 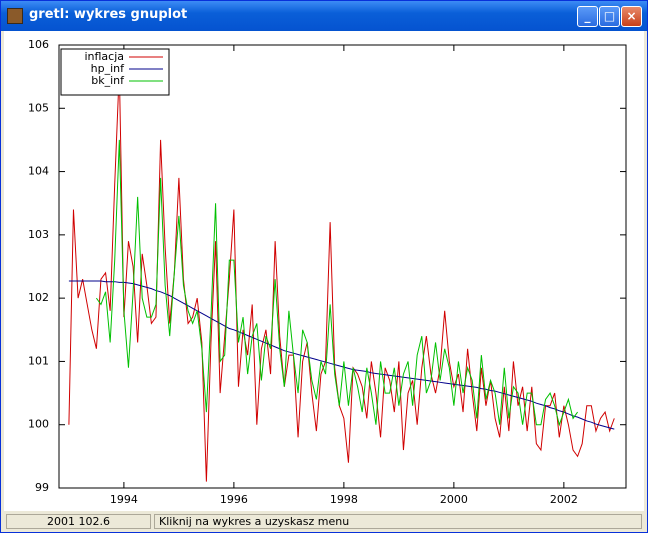 What do you see at coordinates (564, 499) in the screenshot?
I see `x-tick-label: 2002` at bounding box center [564, 499].